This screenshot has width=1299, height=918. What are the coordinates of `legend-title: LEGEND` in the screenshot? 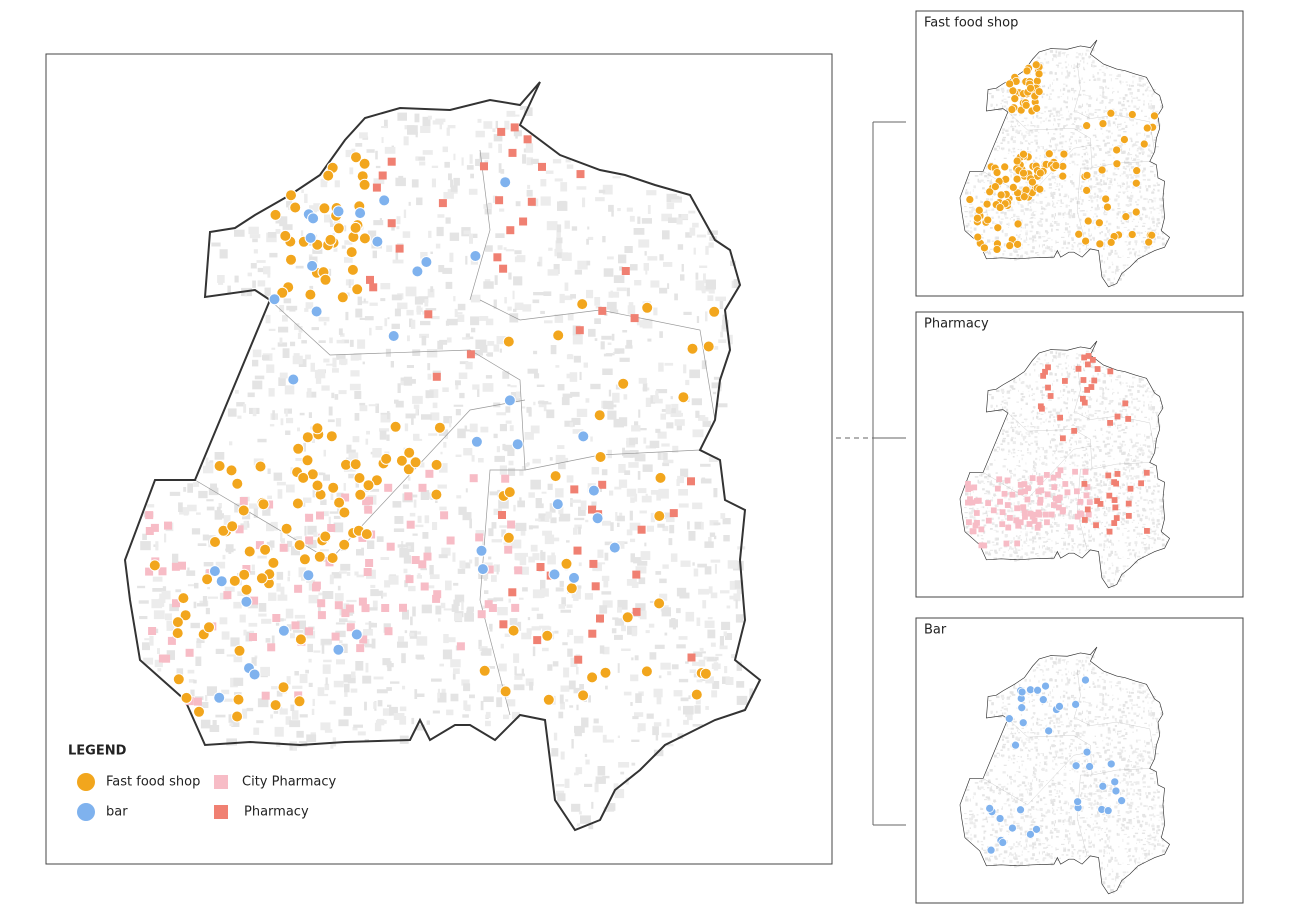 It's located at (97, 751).